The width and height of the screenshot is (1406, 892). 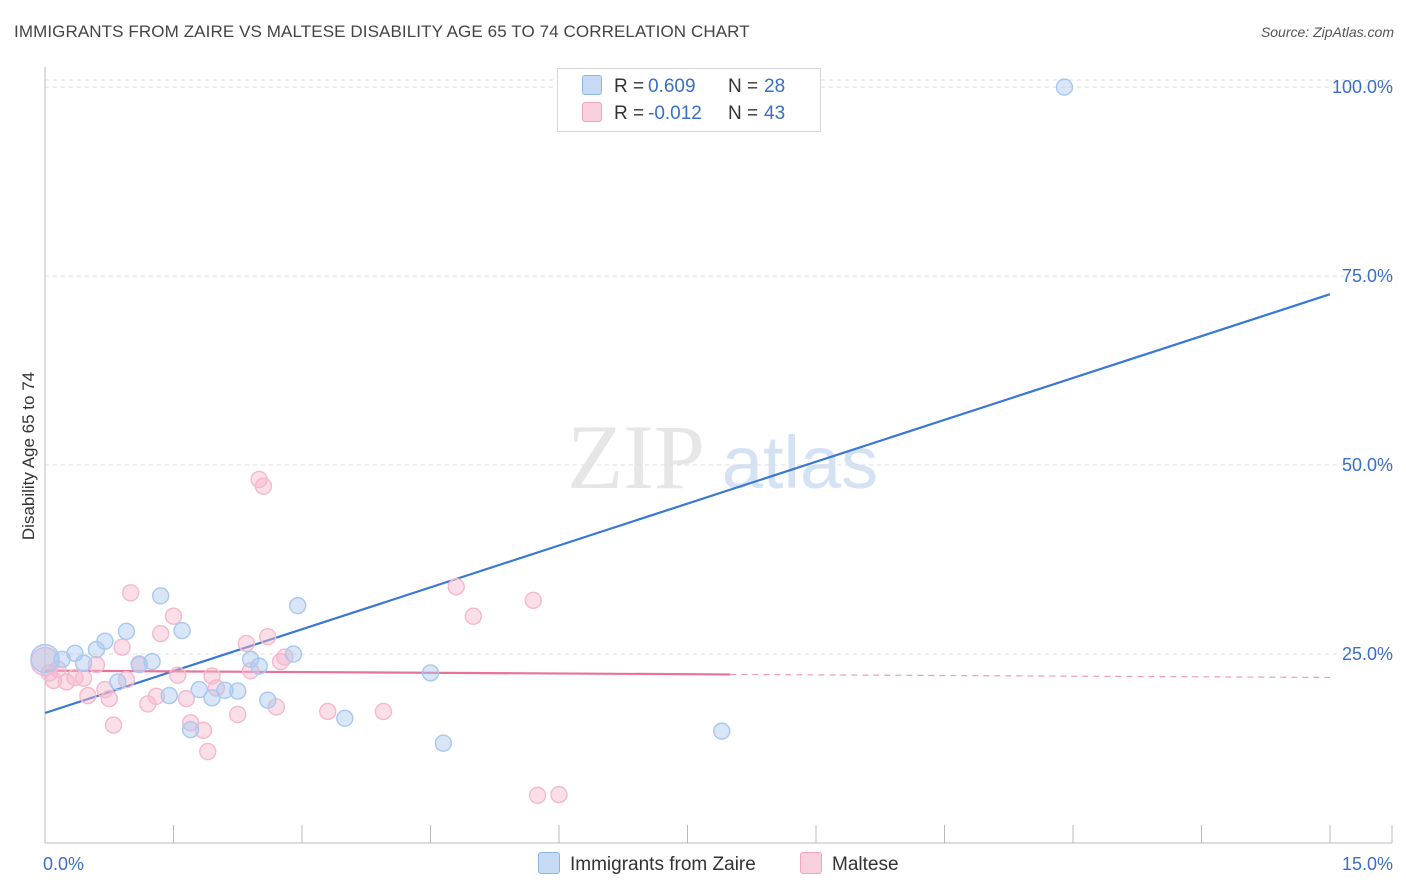 I want to click on legend-r-value: -0.012, so click(x=675, y=113).